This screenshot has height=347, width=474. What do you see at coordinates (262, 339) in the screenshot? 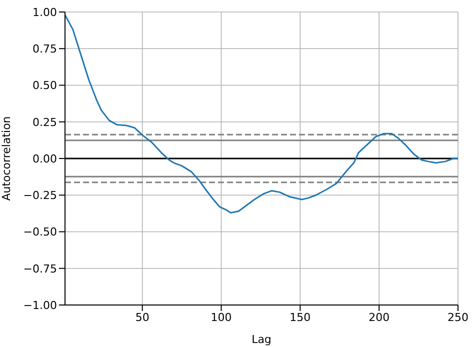
I see `x-axis-title: Lag` at bounding box center [262, 339].